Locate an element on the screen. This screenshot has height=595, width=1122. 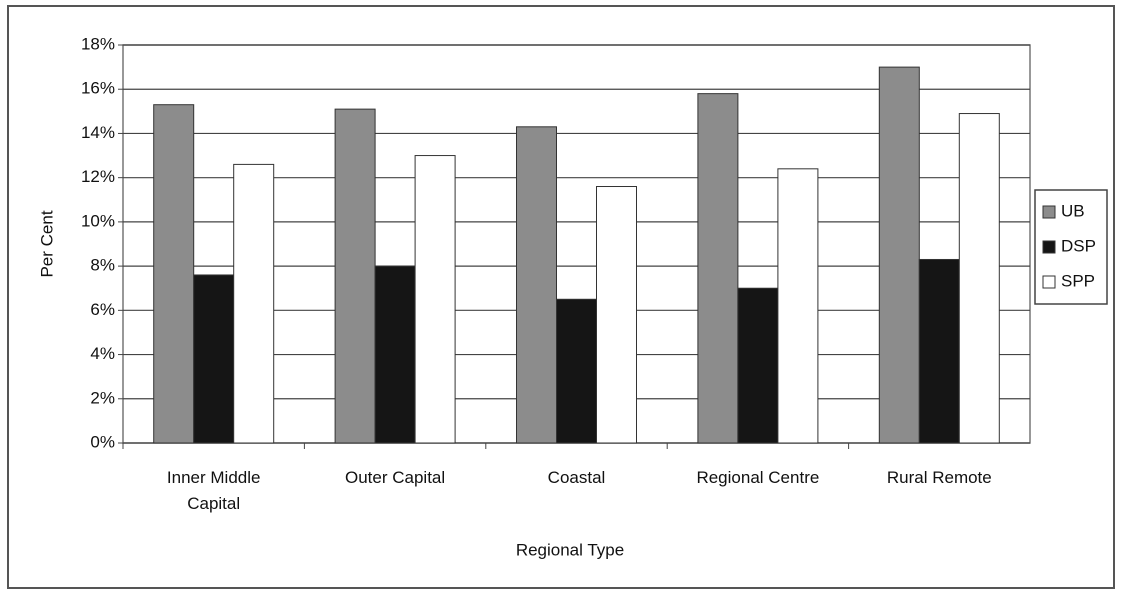
y-tick-label: 16% is located at coordinates (98, 88).